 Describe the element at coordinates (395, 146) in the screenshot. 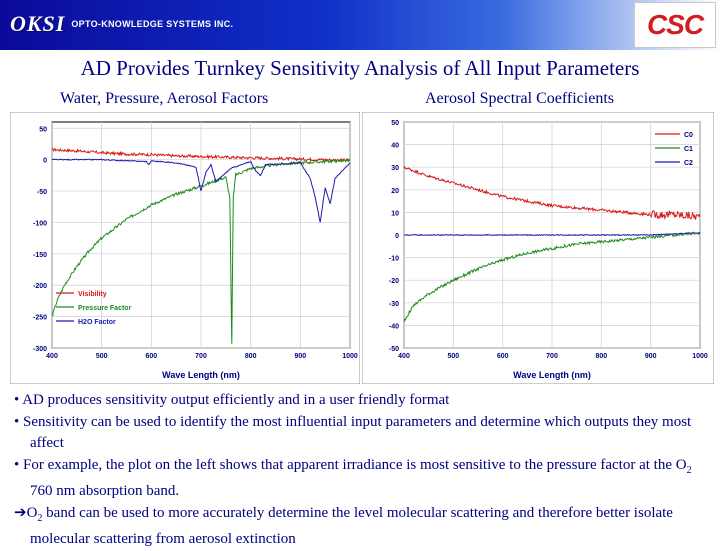

I see `y-tick-label: 40` at that location.